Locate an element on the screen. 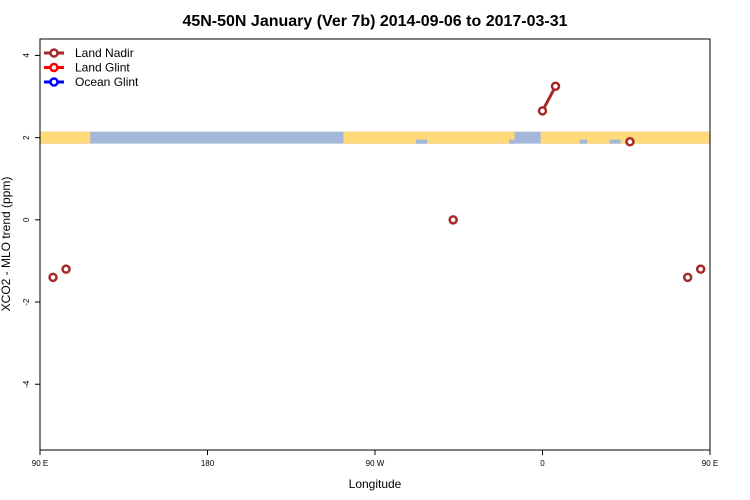 The height and width of the screenshot is (500, 750). y-tick-label: 4 is located at coordinates (26, 55).